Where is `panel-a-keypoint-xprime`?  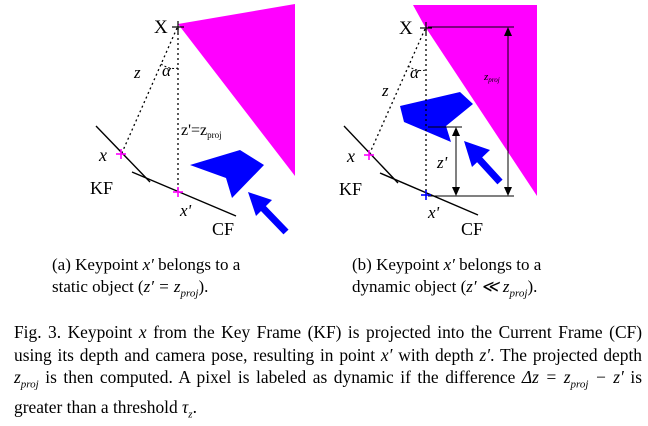
panel-a-keypoint-xprime is located at coordinates (178, 192).